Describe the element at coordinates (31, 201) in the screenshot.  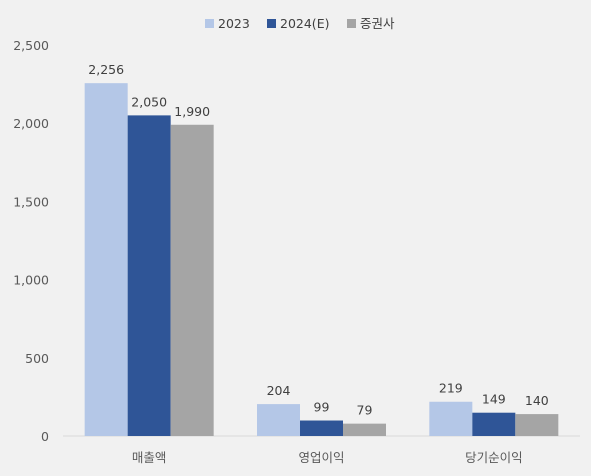
I see `y-tick-label: 1,500` at that location.